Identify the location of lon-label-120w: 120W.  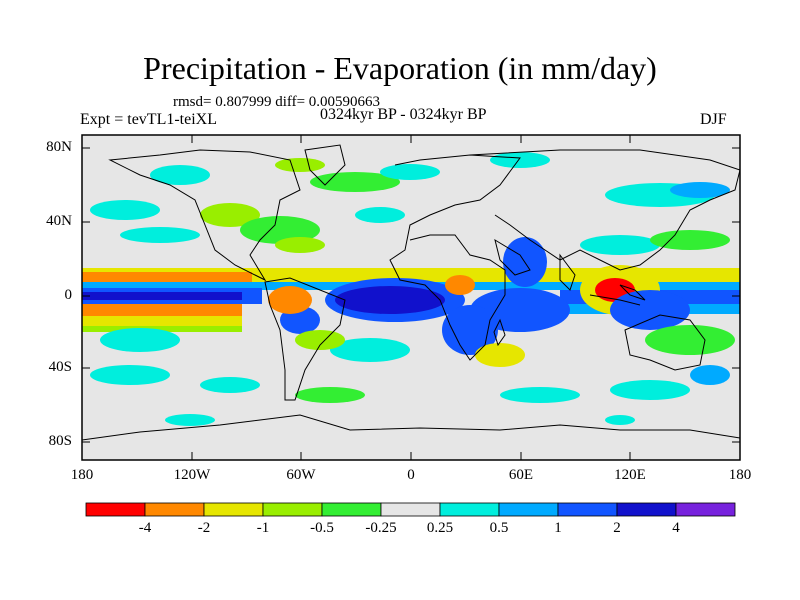
(192, 475).